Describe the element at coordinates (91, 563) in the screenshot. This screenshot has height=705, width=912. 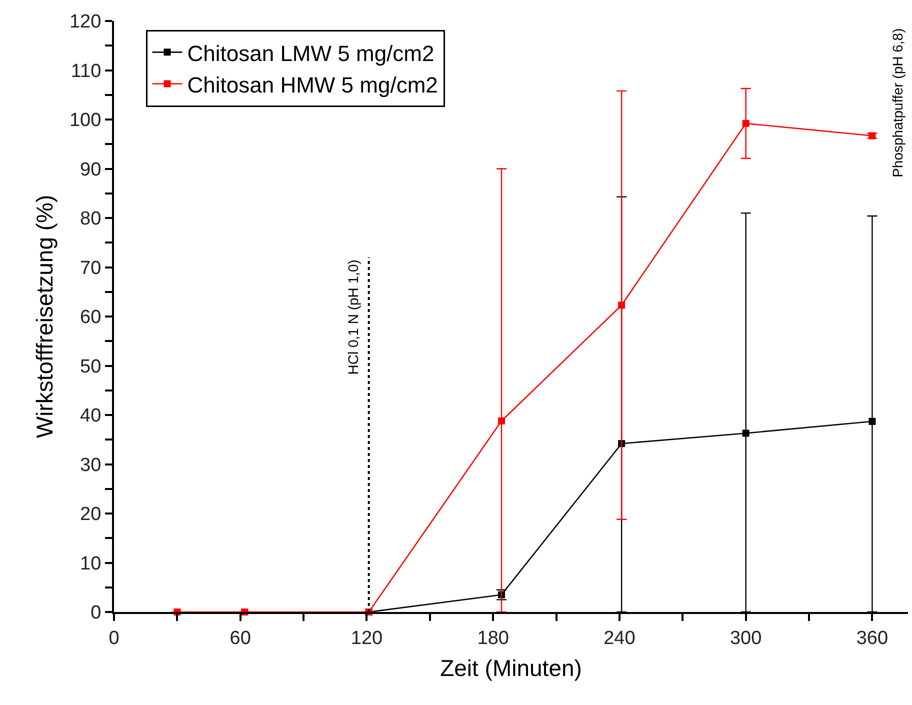
I see `y-tick-label: 10` at that location.